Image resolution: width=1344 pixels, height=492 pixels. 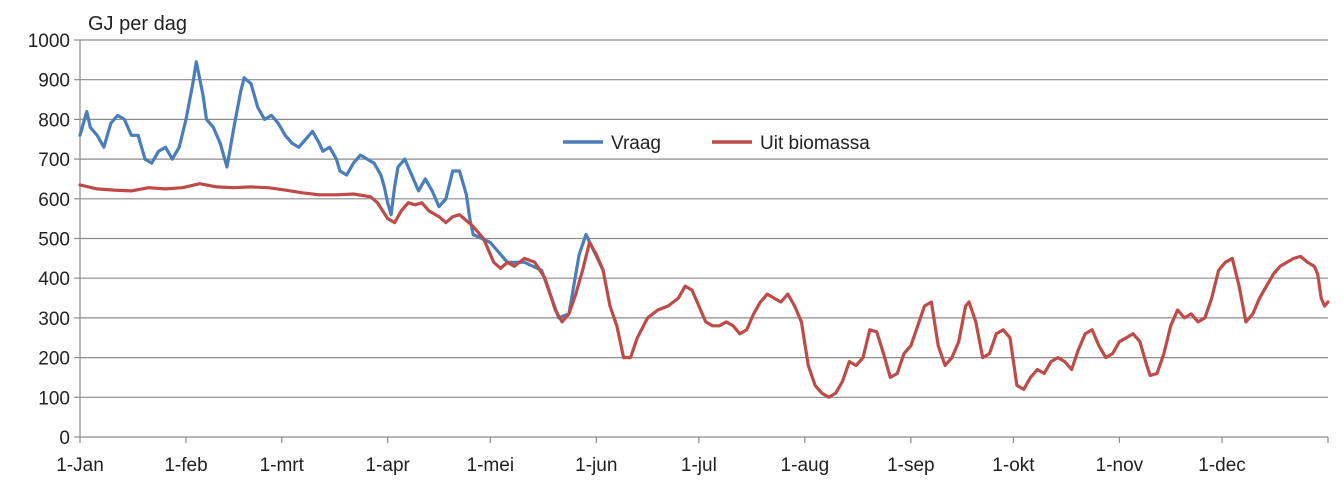 I want to click on legend-label: Vraag, so click(x=636, y=143).